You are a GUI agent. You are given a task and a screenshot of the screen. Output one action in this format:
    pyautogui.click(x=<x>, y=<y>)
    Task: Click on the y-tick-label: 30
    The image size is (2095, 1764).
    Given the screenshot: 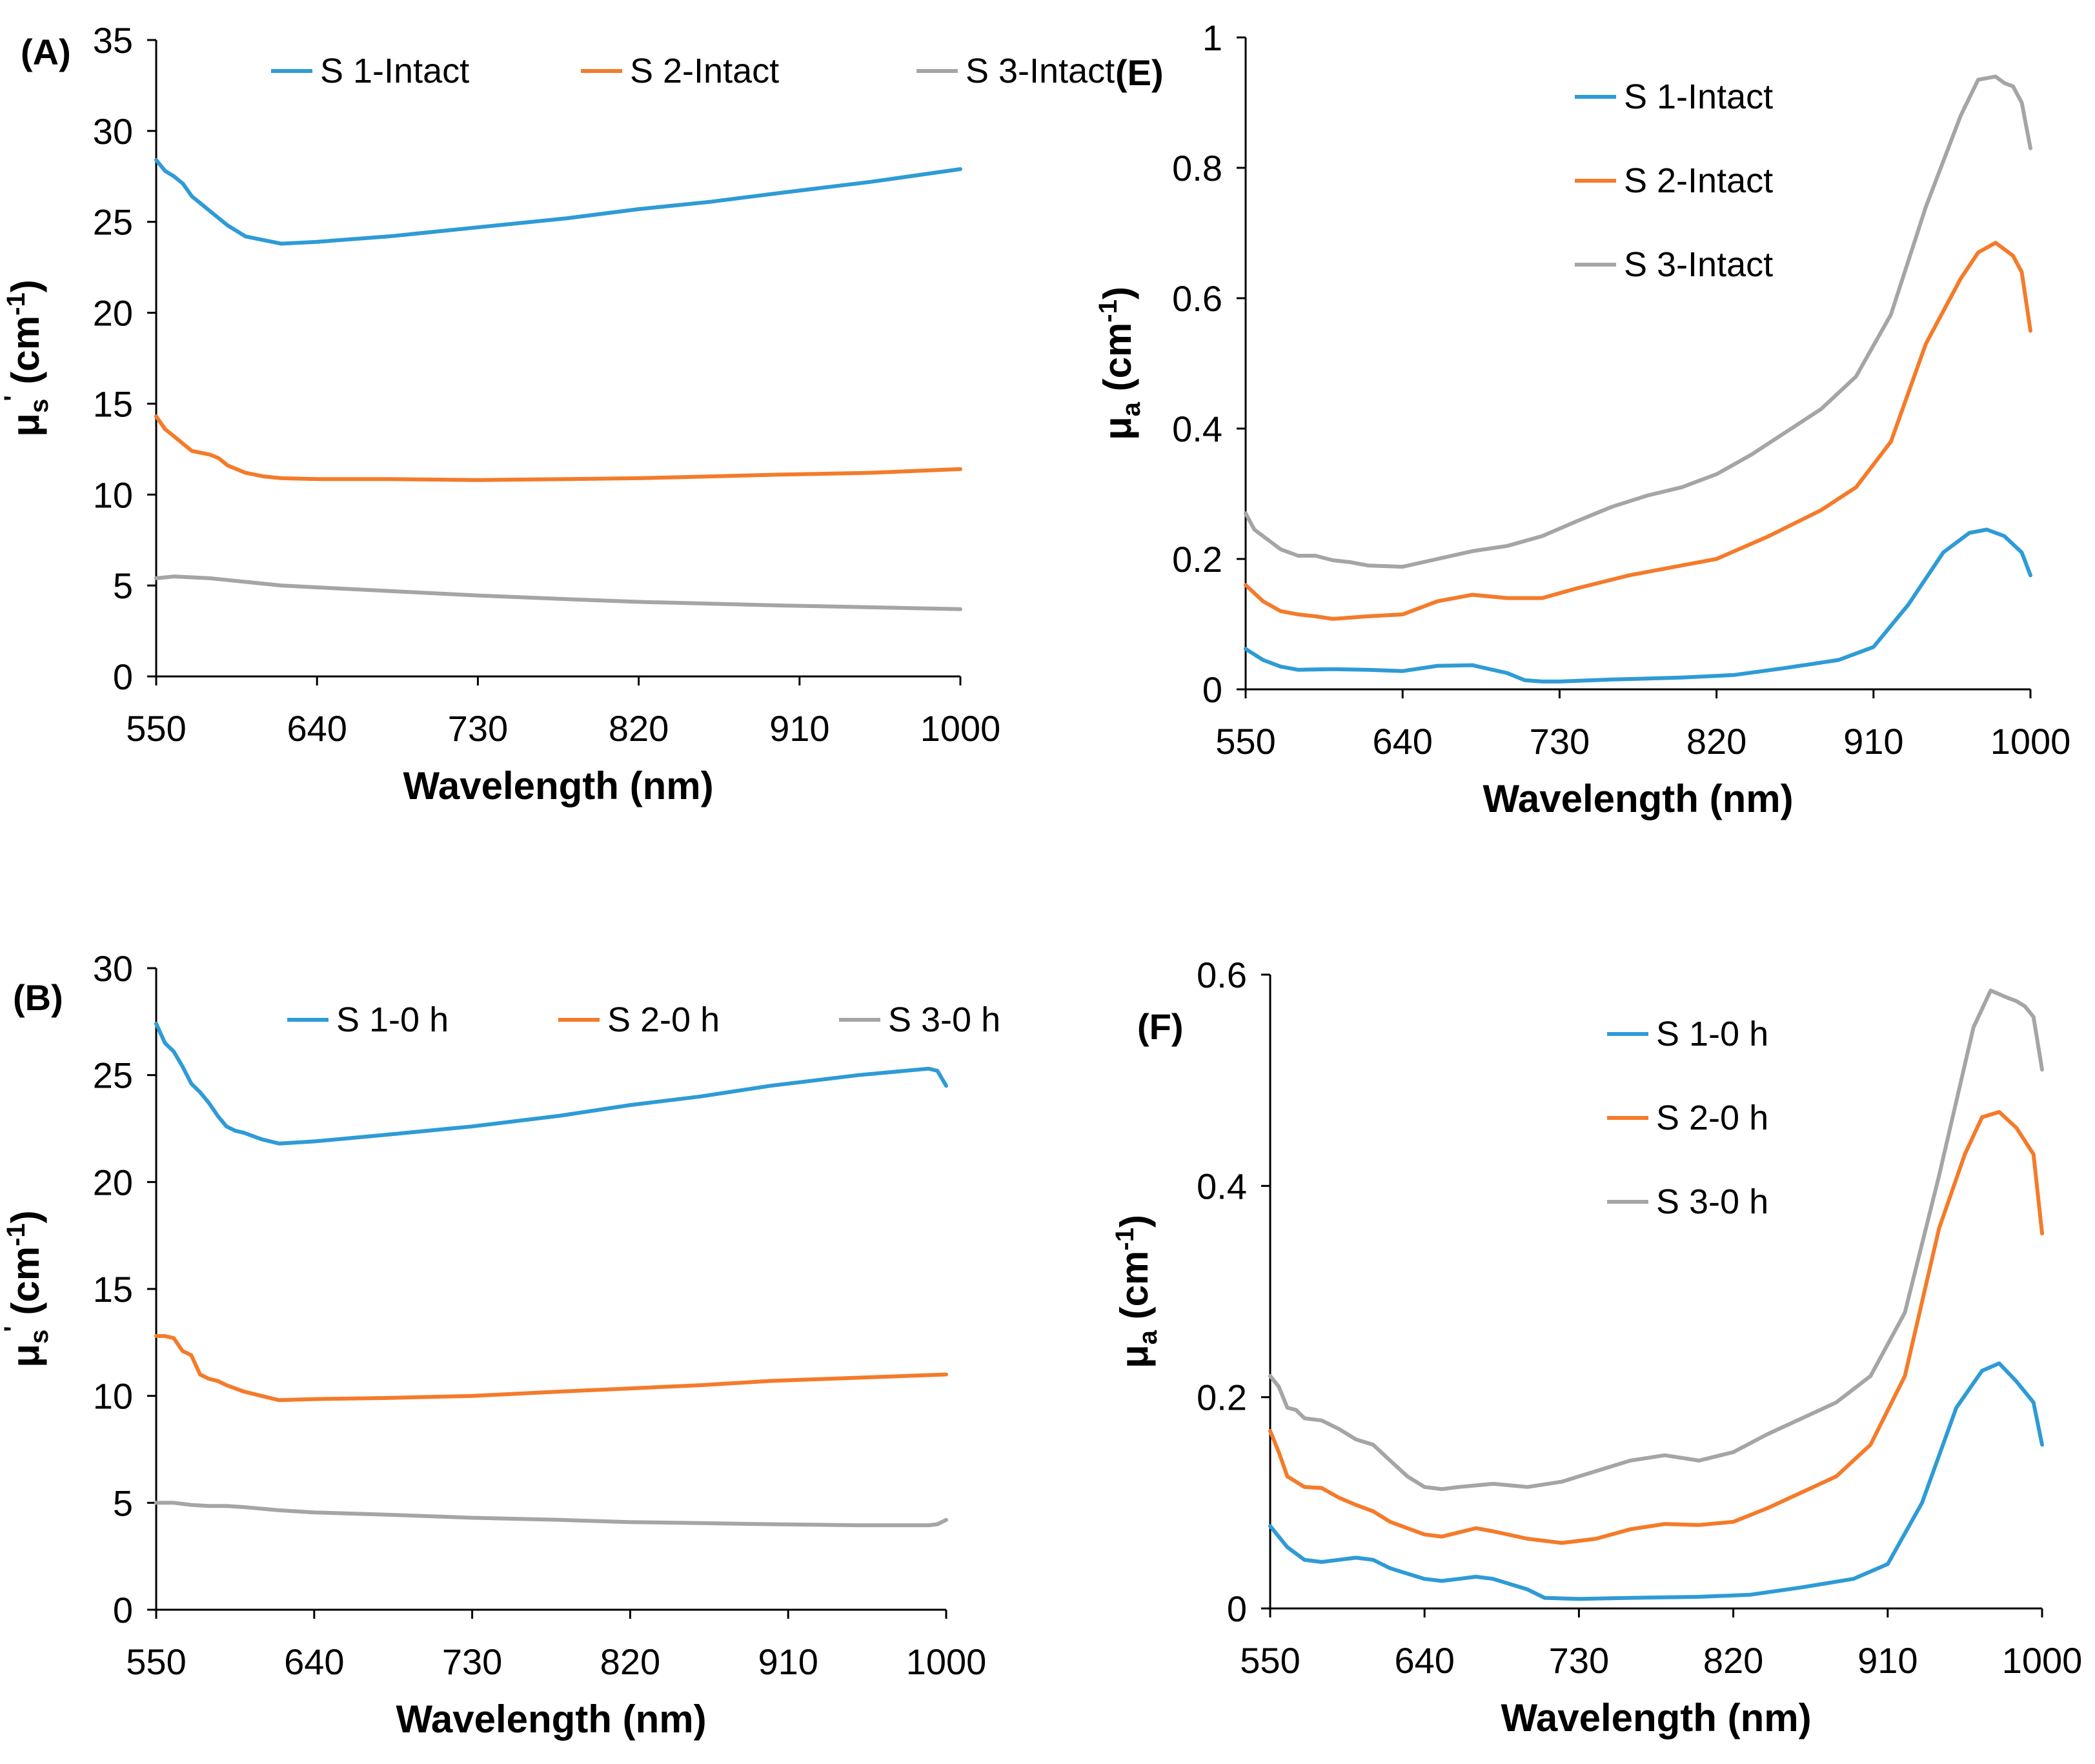 What is the action you would take?
    pyautogui.click(x=113, y=131)
    